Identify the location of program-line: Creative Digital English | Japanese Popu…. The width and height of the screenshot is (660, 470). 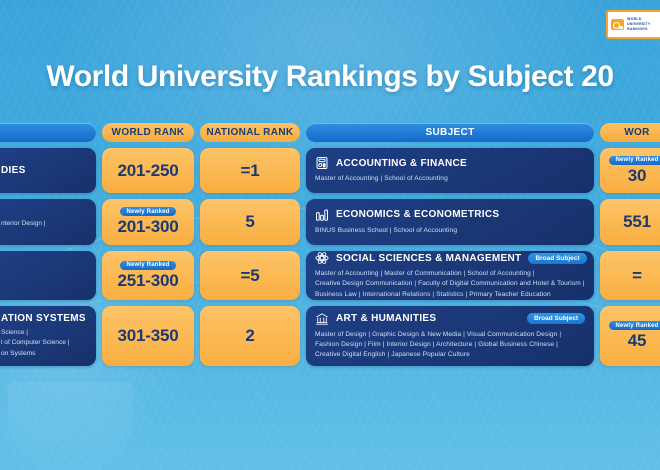
(392, 355).